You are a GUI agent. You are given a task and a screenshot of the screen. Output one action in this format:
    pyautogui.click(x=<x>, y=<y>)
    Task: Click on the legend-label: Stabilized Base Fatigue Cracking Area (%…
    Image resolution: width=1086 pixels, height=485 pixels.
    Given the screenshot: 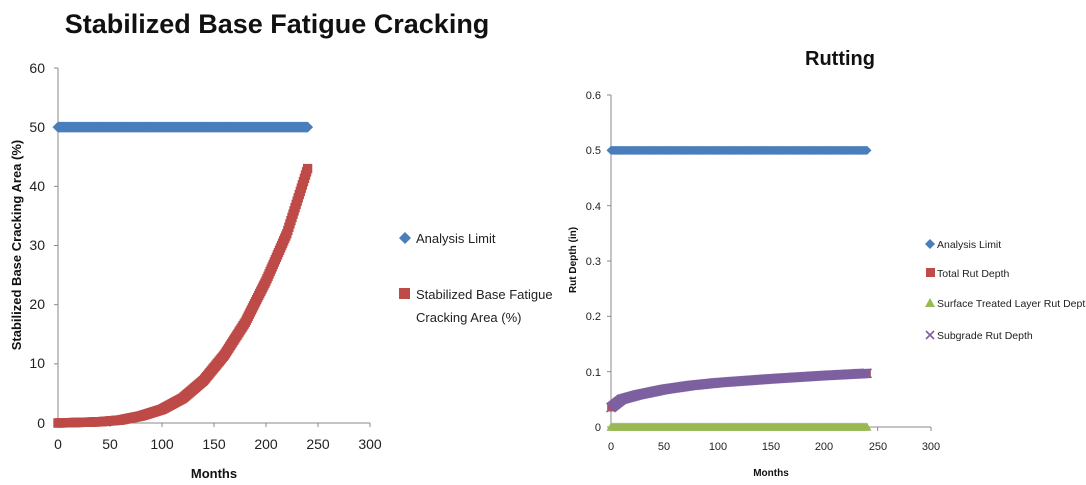 What is the action you would take?
    pyautogui.click(x=486, y=306)
    